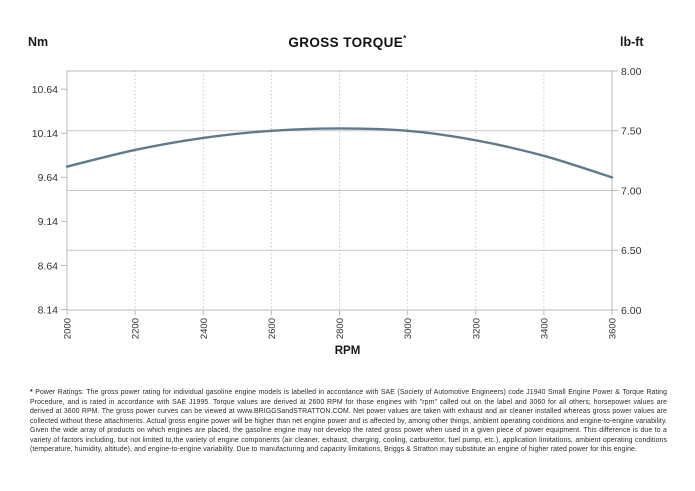 This screenshot has height=491, width=695. Describe the element at coordinates (631, 311) in the screenshot. I see `right-axis-tick-label: 6.00` at that location.